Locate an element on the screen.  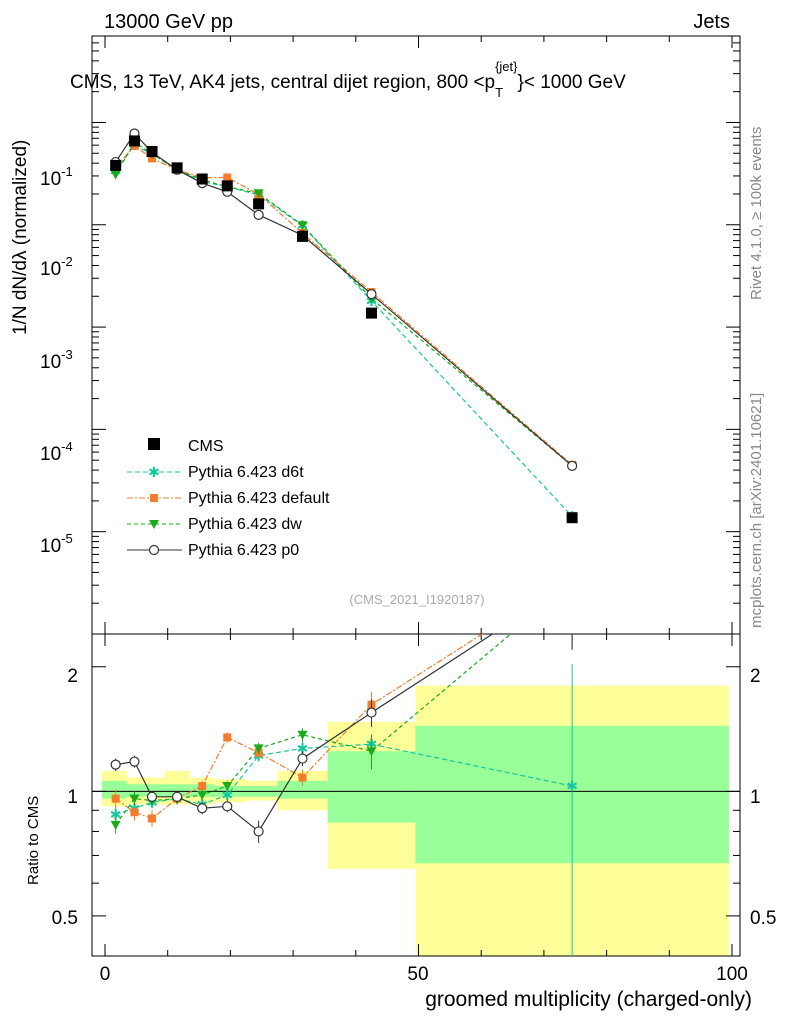
header-process-label: 13000 GeV pp is located at coordinates (168, 22).